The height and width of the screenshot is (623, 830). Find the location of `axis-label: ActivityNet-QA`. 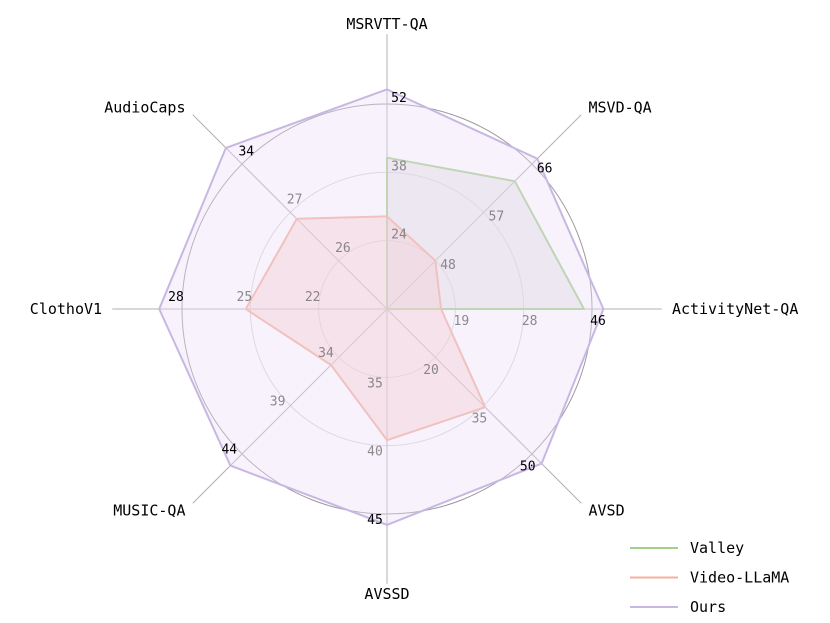

axis-label: ActivityNet-QA is located at coordinates (735, 309).